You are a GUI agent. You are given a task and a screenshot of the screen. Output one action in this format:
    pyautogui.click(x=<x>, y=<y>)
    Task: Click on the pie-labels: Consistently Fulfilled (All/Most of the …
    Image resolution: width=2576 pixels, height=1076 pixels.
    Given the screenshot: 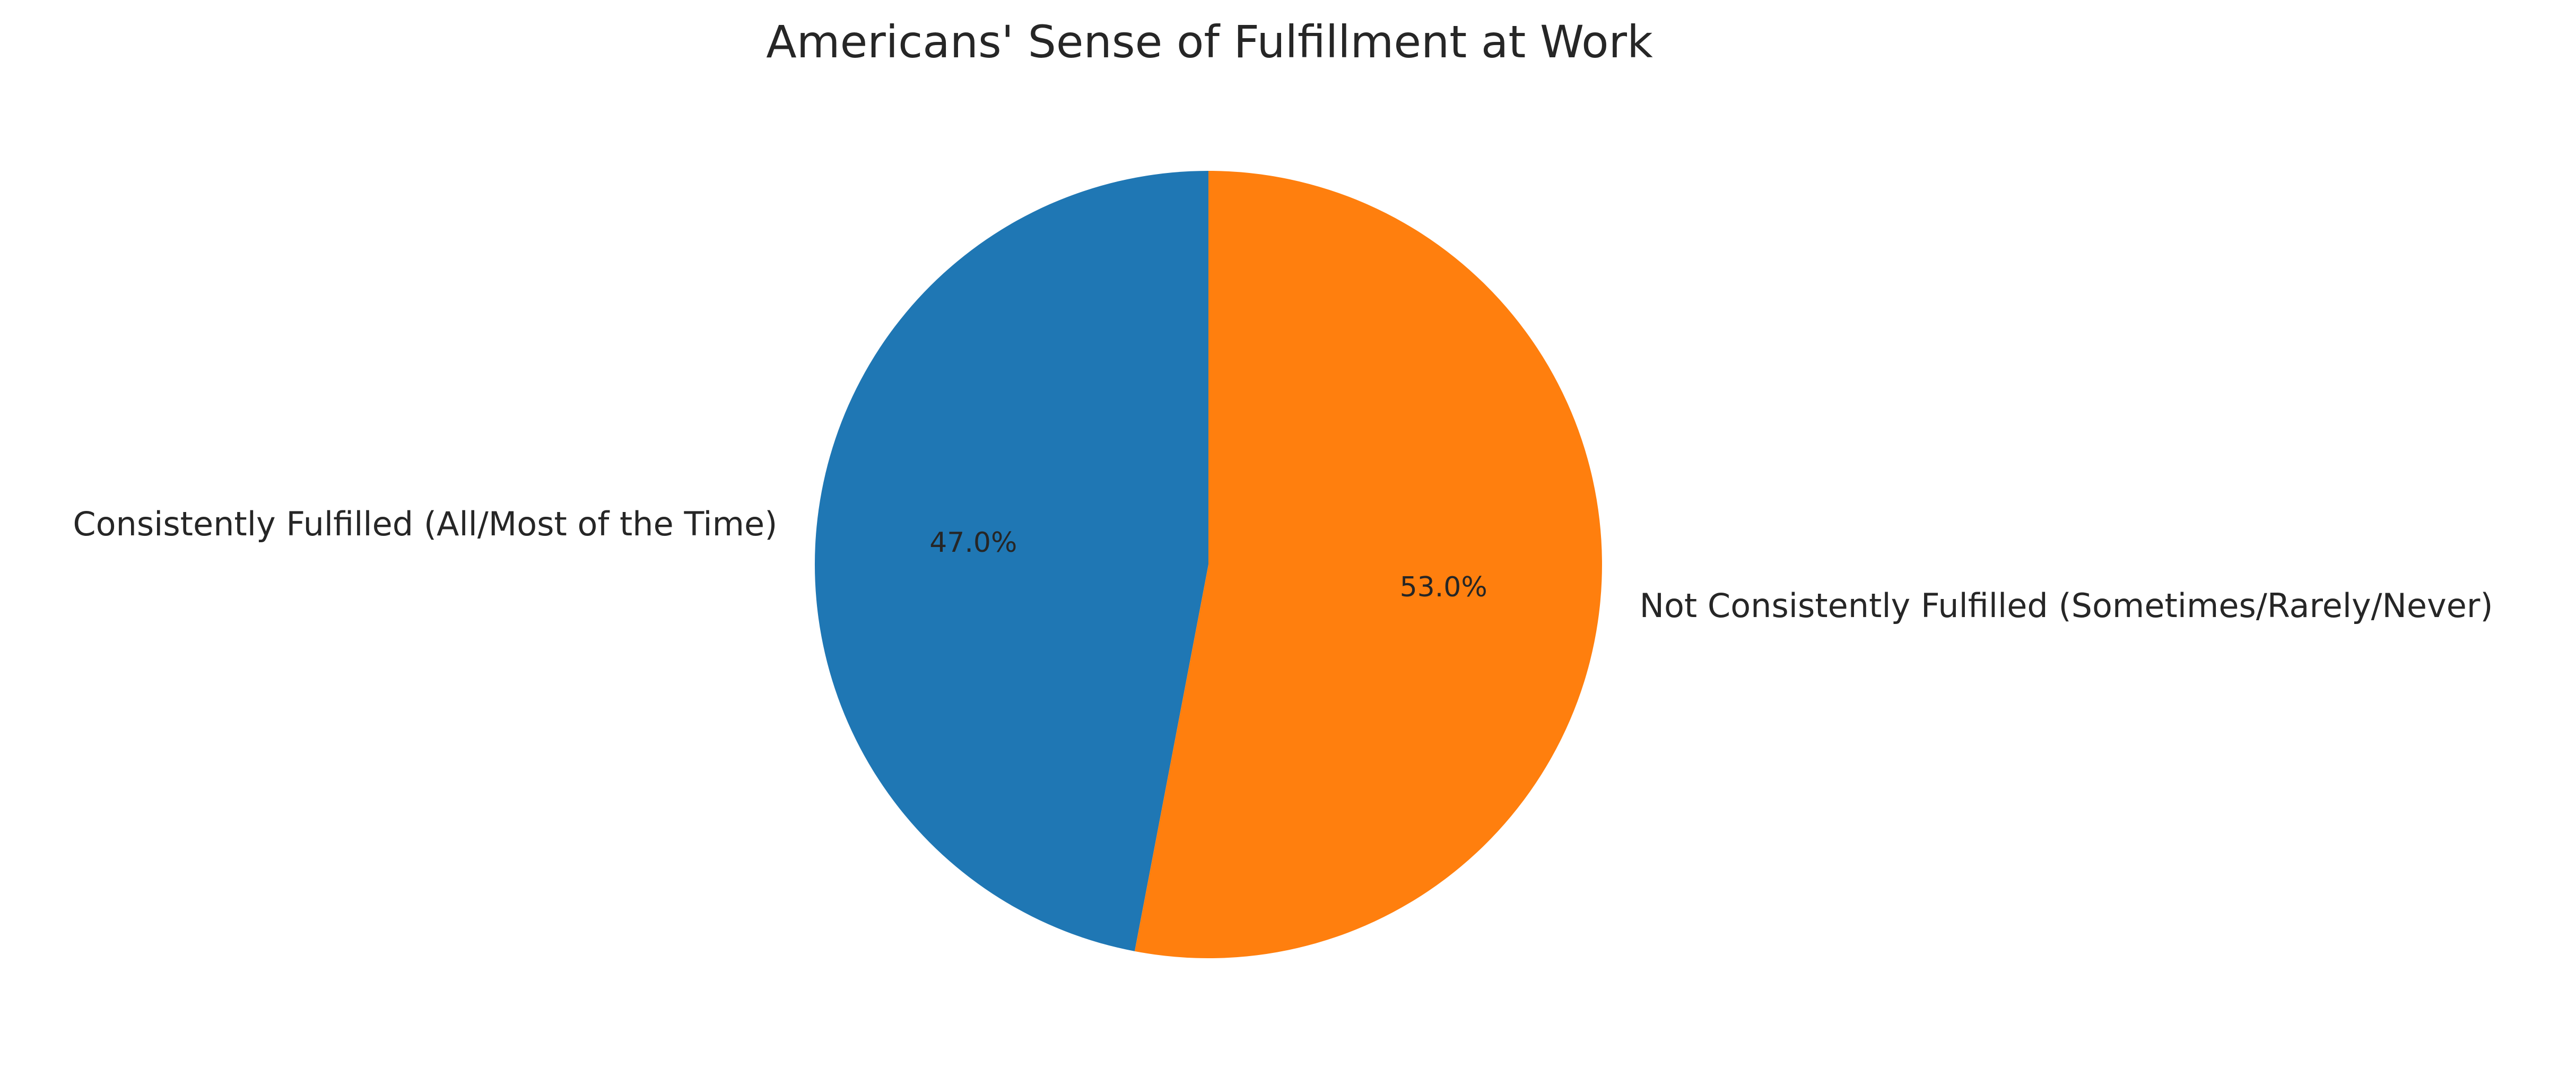 What is the action you would take?
    pyautogui.click(x=1283, y=565)
    